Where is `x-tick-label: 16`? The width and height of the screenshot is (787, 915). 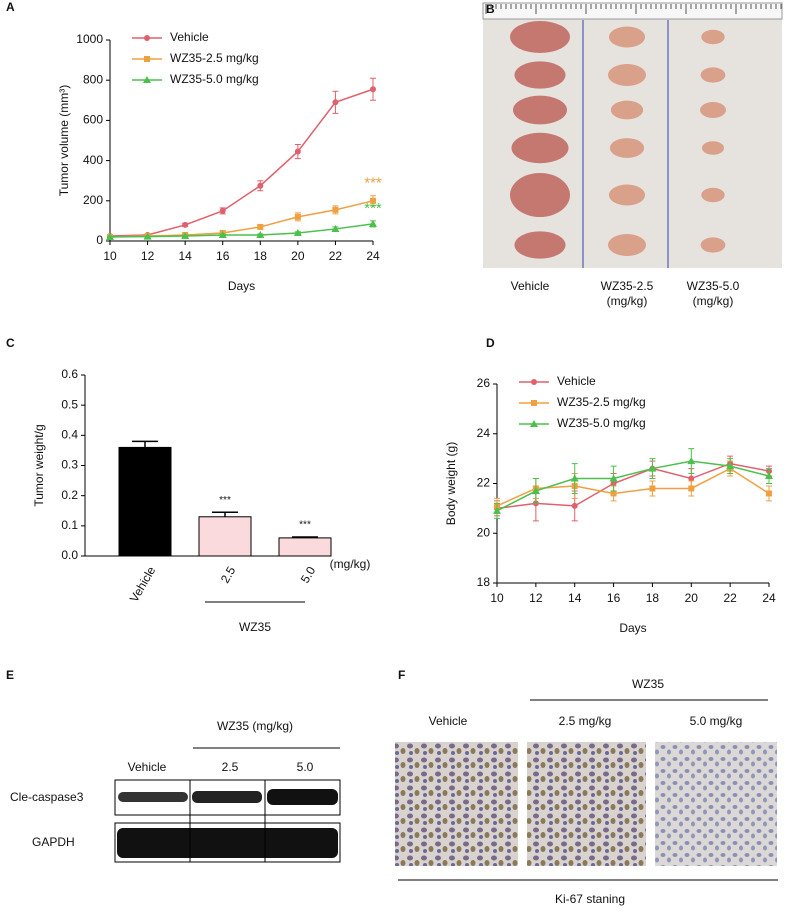
x-tick-label: 16 is located at coordinates (223, 256).